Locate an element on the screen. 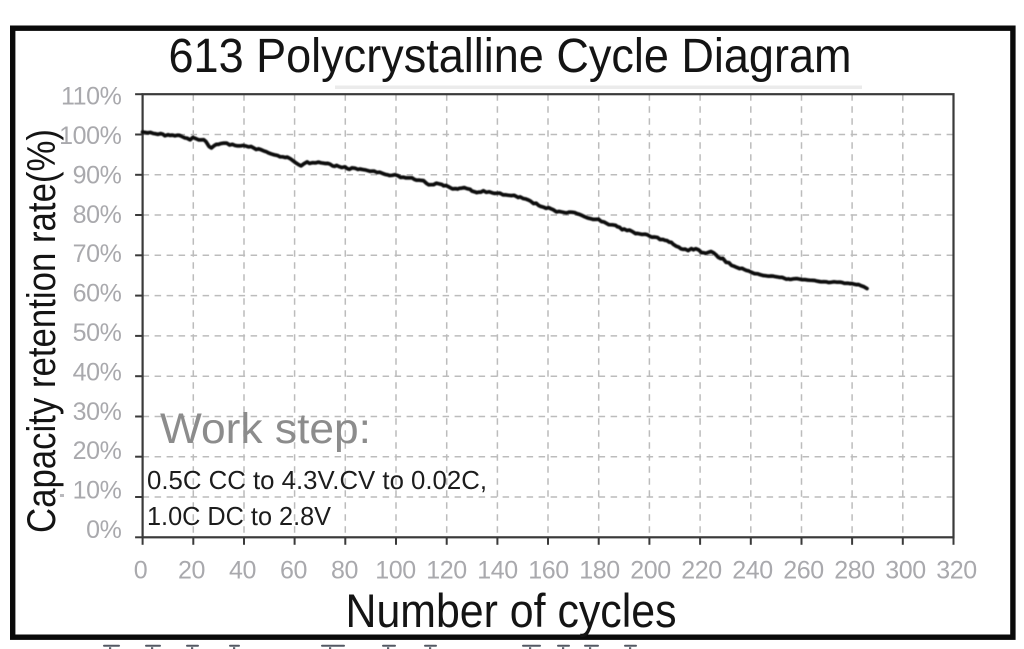 The width and height of the screenshot is (1024, 649). svg-text: 140 is located at coordinates (497, 571).